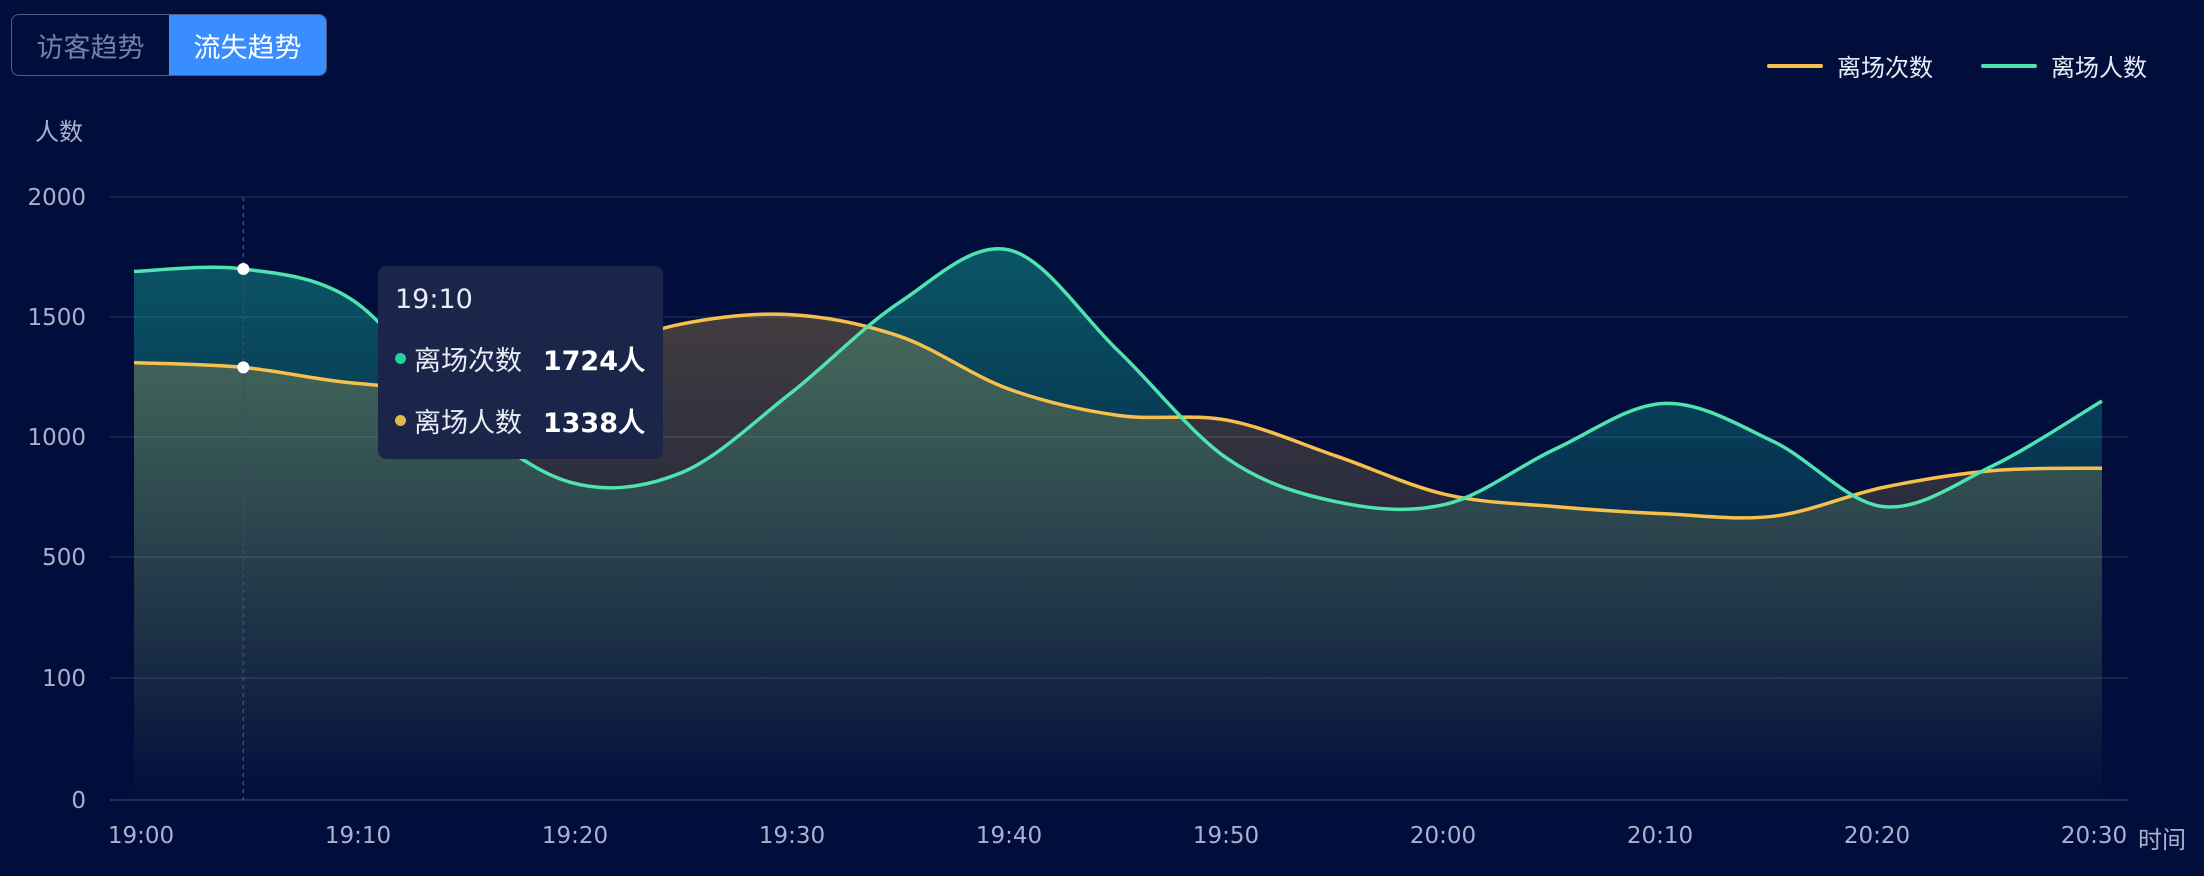  I want to click on y-axis-title: 人数, so click(59, 132).